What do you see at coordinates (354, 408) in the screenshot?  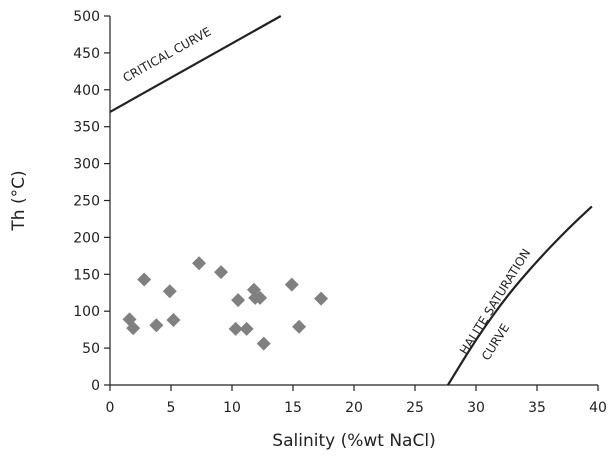 I see `x-tick-label: 20` at bounding box center [354, 408].